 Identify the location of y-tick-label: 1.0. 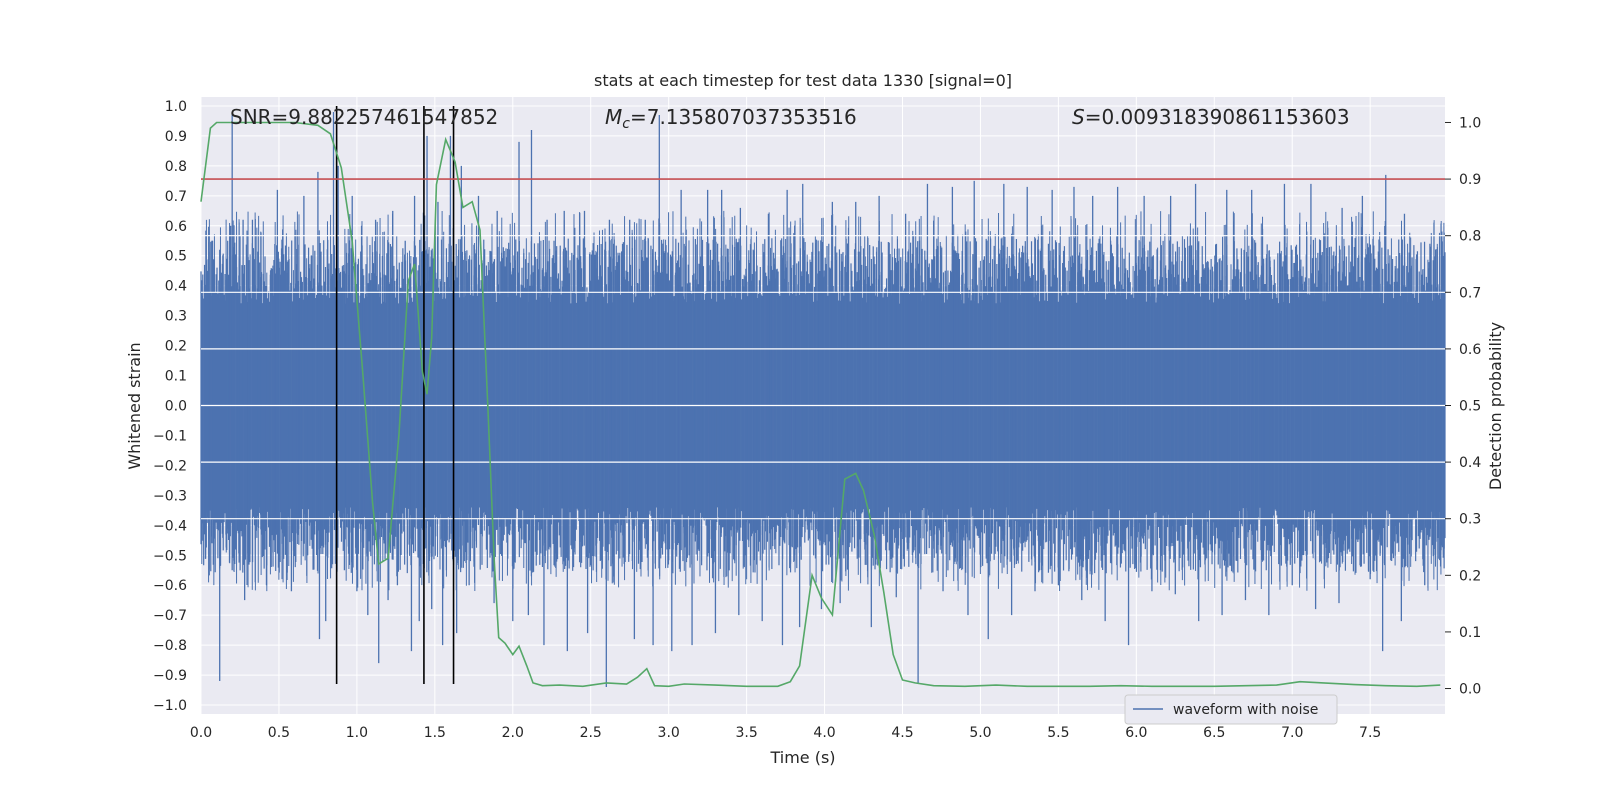
(176, 107).